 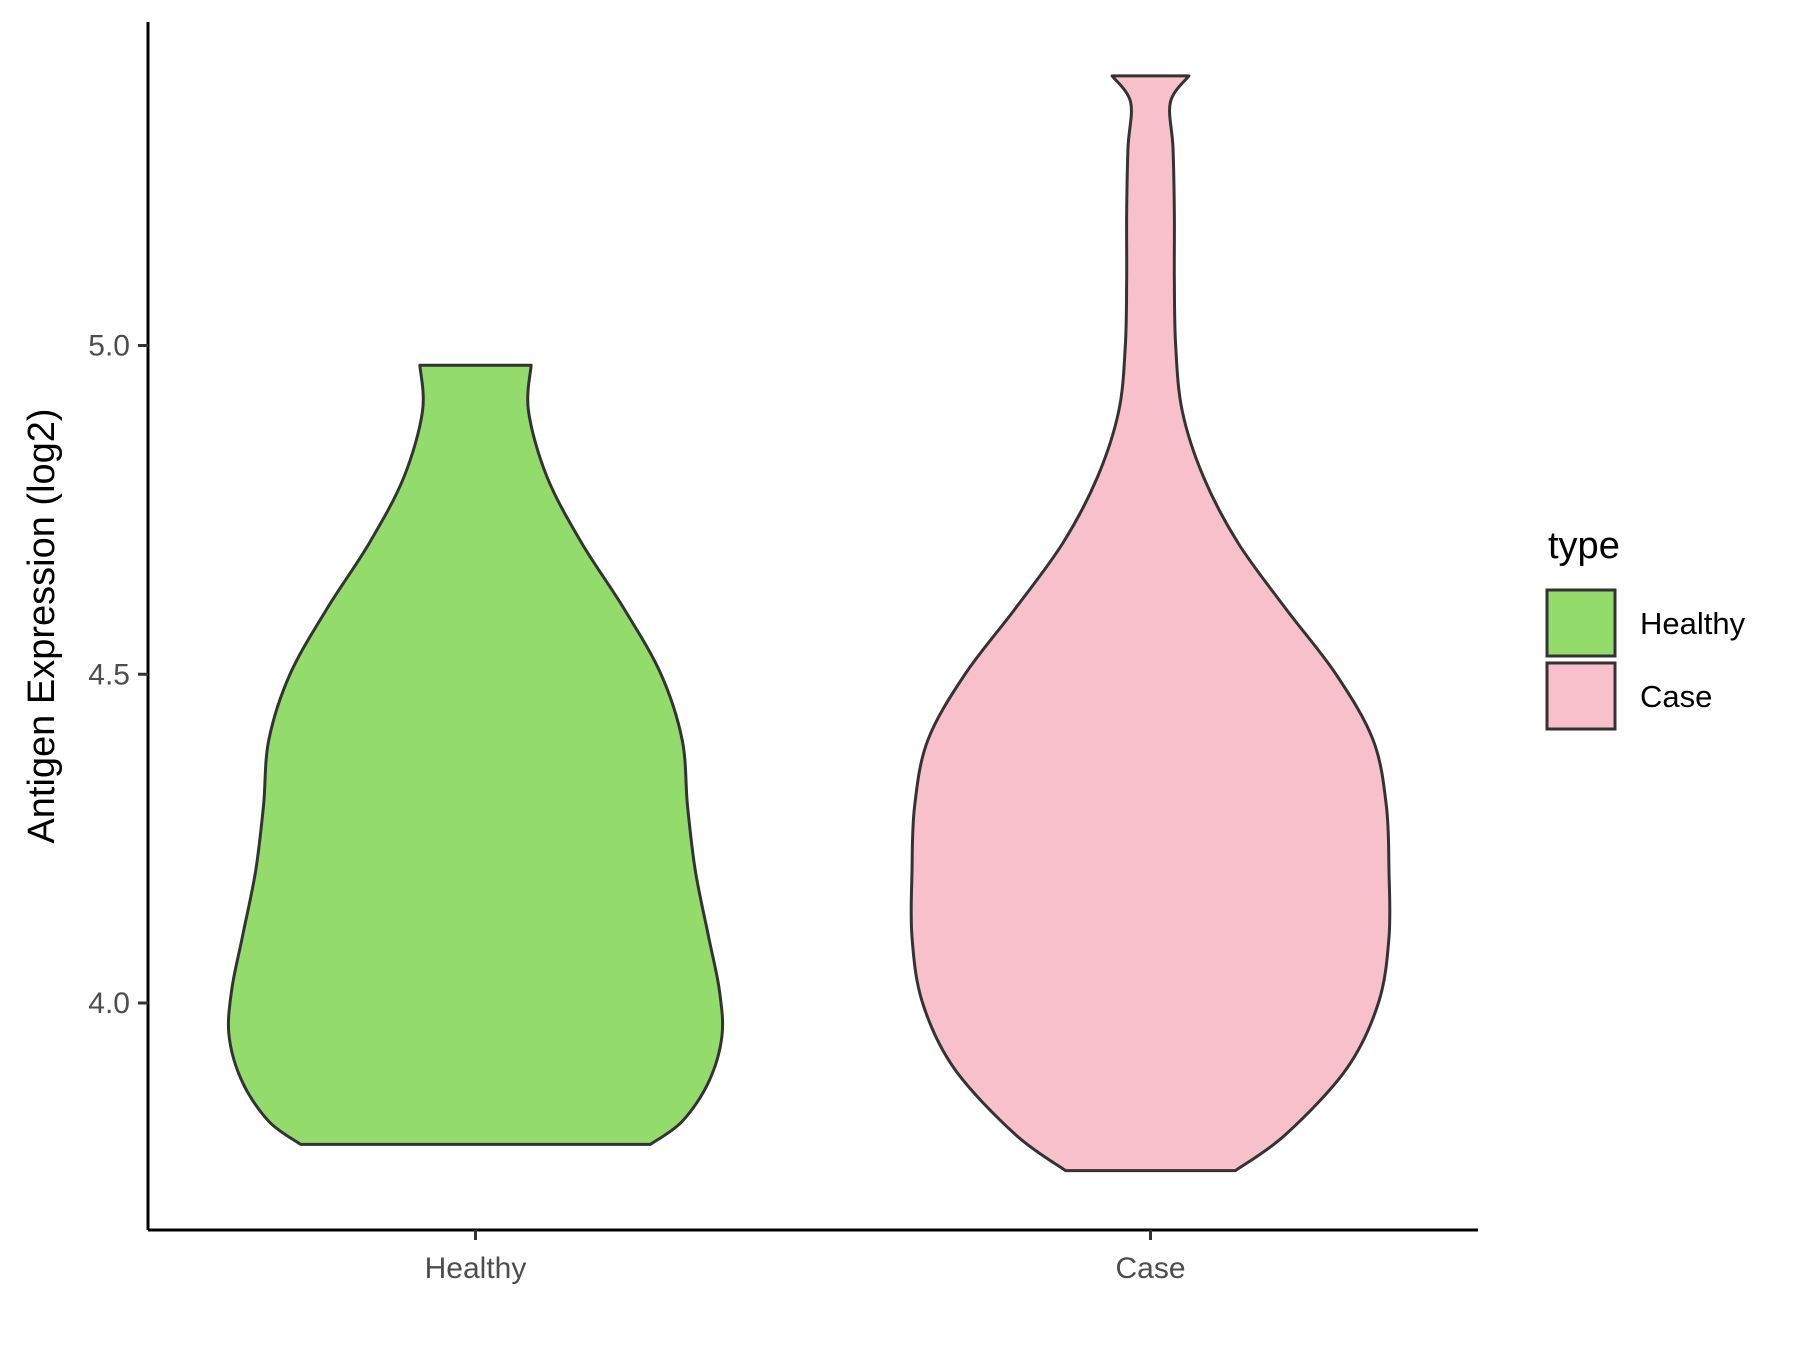 I want to click on legend: type Healthy Case, so click(x=1645, y=628).